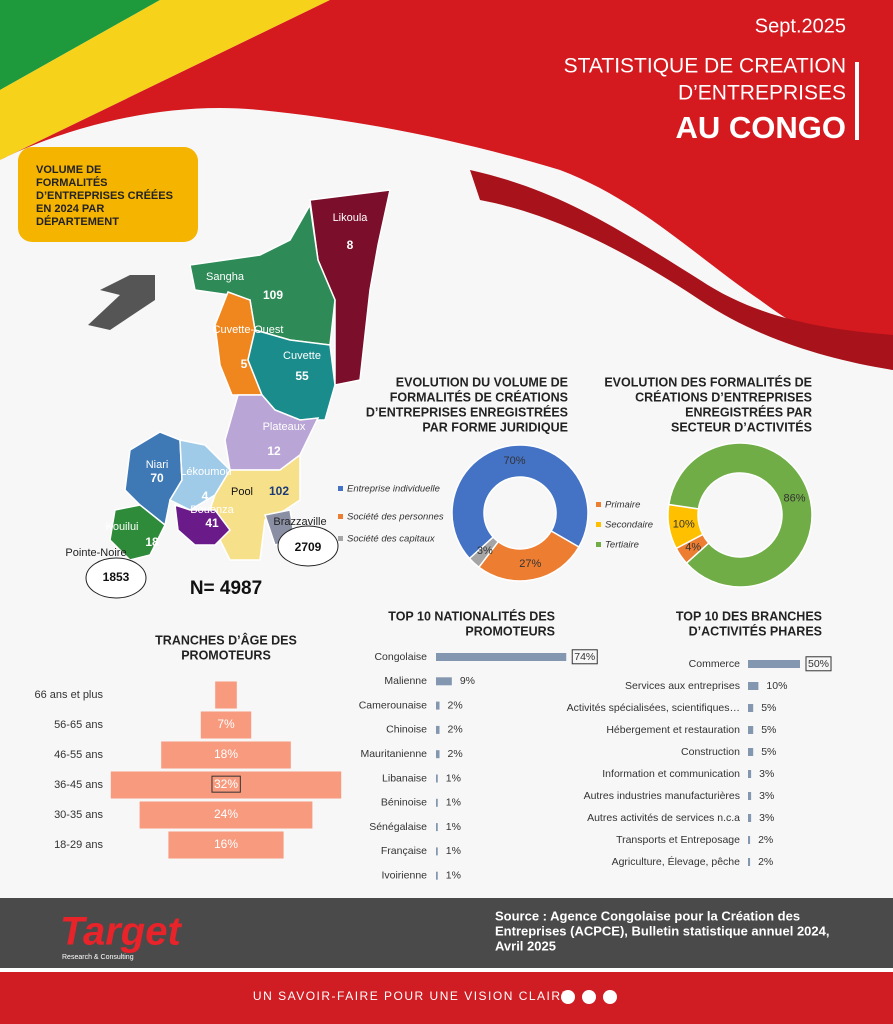  What do you see at coordinates (446, 970) in the screenshot?
I see `footer-gap` at bounding box center [446, 970].